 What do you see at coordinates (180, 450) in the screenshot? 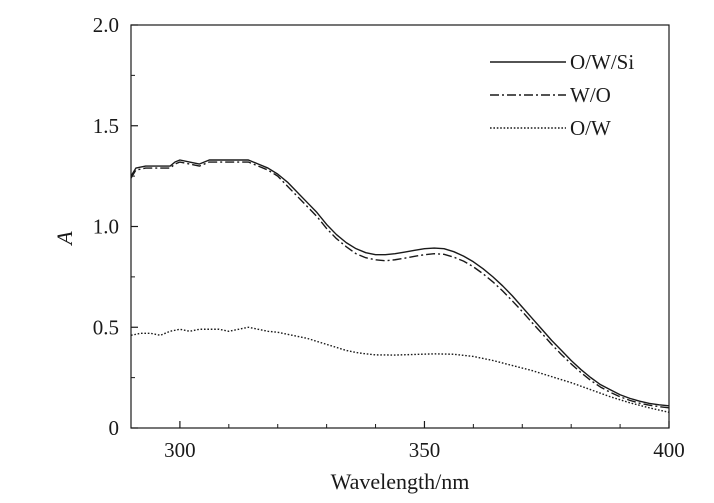
I see `x-tick-label: 300` at bounding box center [180, 450].